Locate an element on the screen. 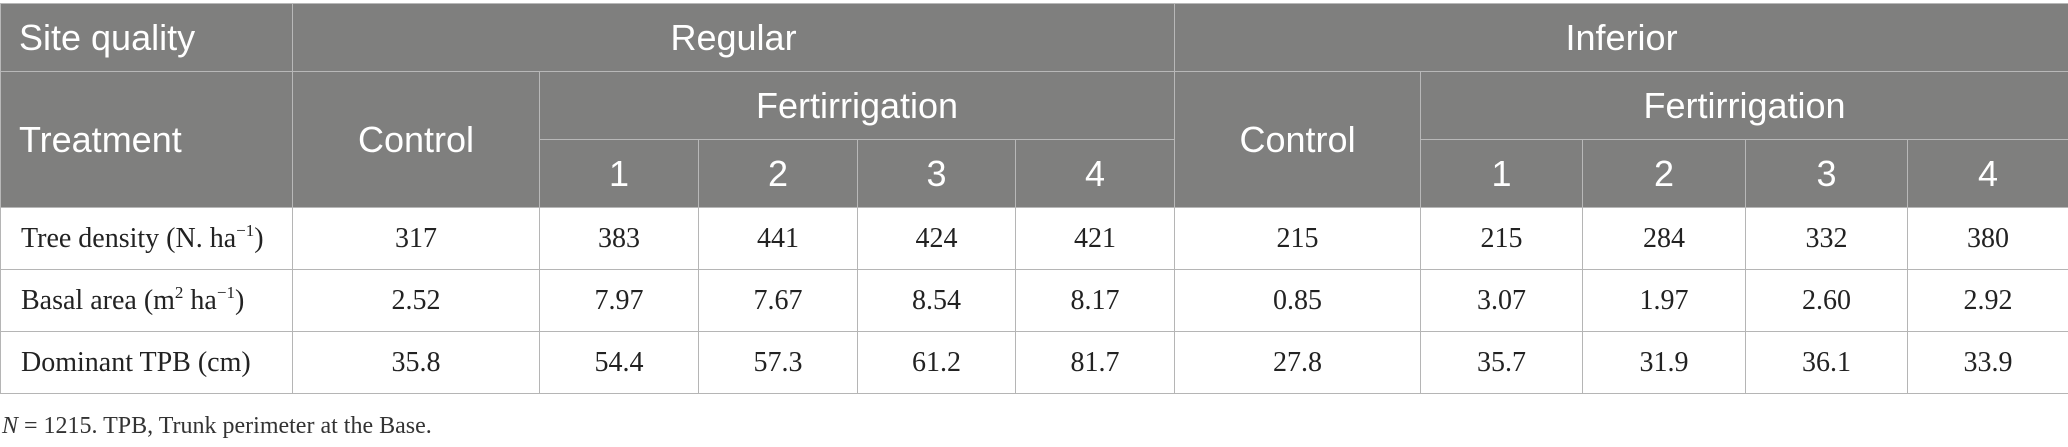 The height and width of the screenshot is (447, 2068). table-cell: 441 is located at coordinates (778, 238).